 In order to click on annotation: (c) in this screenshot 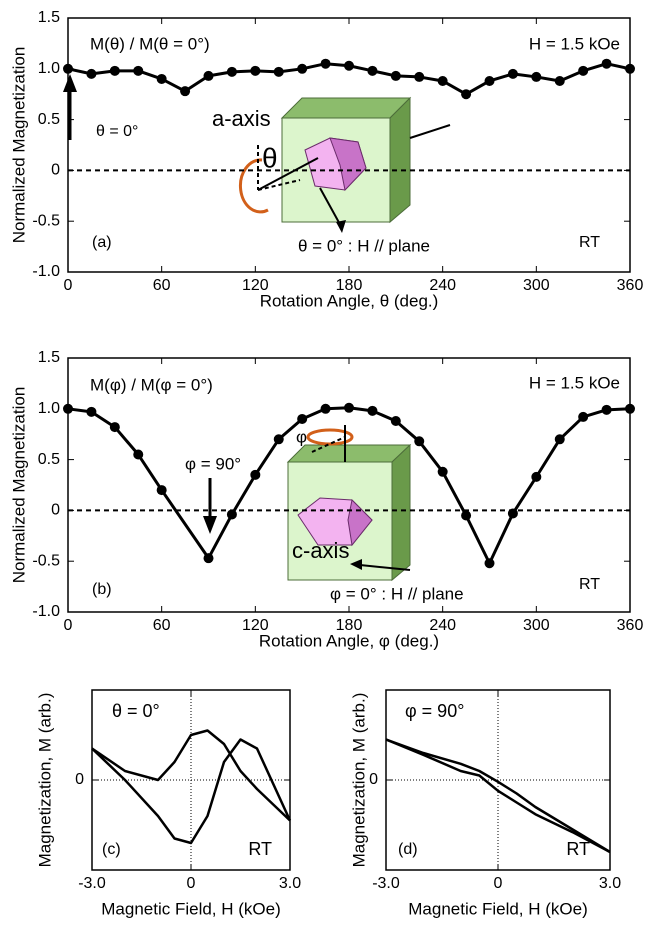, I will do `click(111, 849)`.